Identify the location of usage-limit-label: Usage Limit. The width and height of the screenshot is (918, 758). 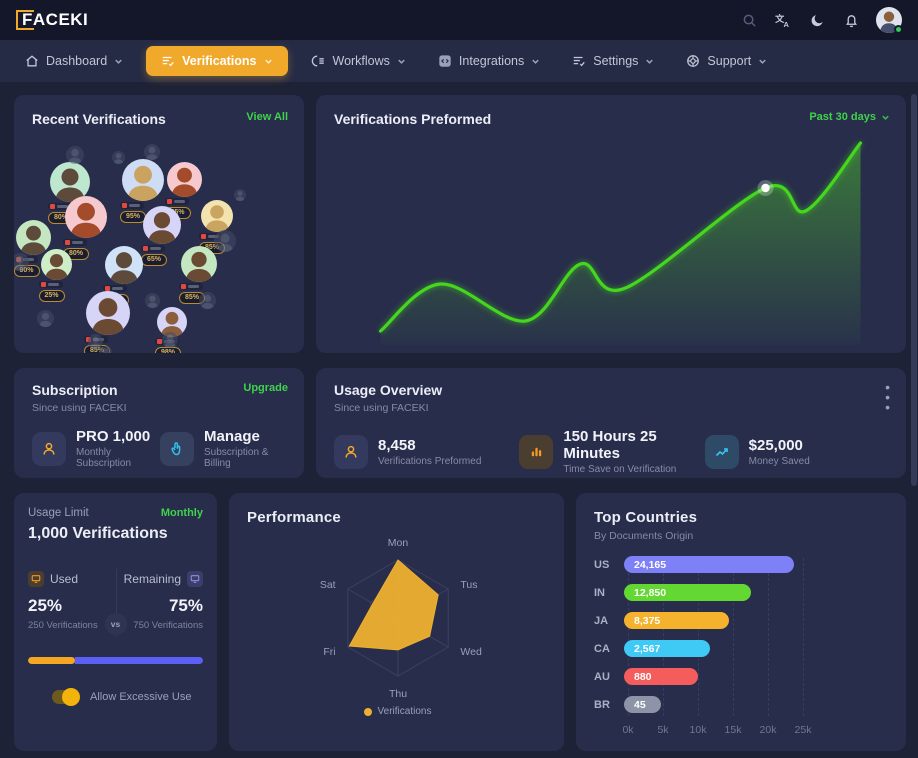
(58, 513).